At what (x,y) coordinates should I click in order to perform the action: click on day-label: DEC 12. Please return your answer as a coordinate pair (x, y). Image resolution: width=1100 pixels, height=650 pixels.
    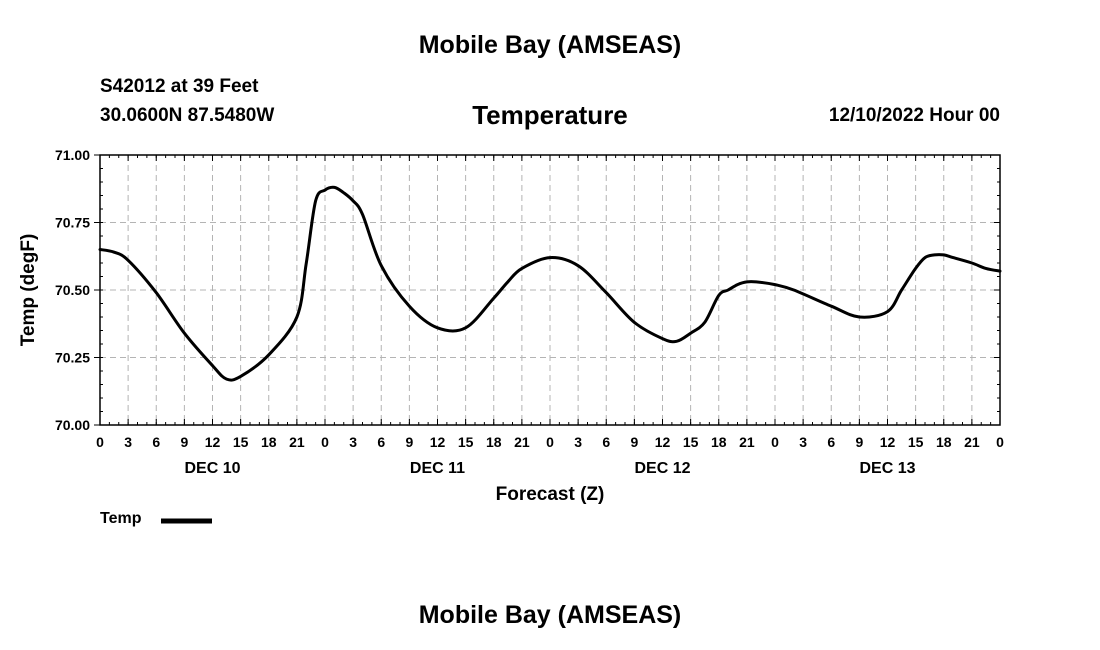
    Looking at the image, I should click on (662, 468).